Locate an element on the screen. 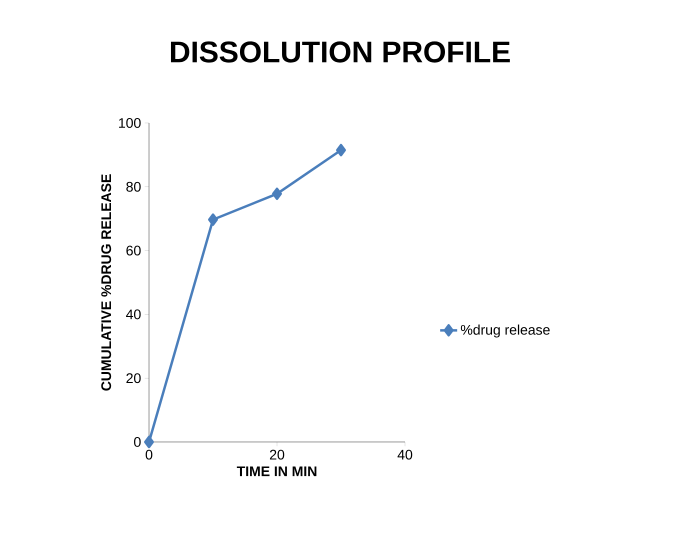  y-tick-label: 60 is located at coordinates (133, 251).